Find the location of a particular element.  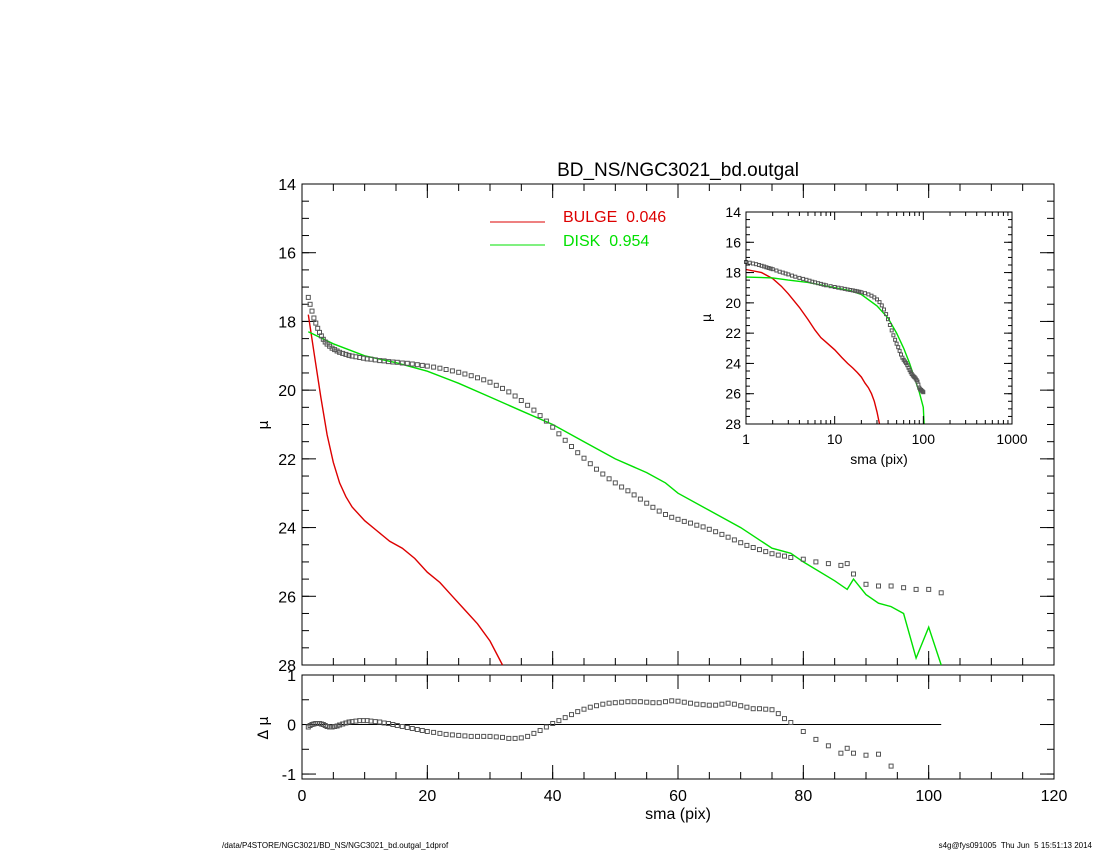

inset-panel: μ sma (pix) 14 16 18 20 22 24 26 281 10 100 1000 is located at coordinates (864, 335).